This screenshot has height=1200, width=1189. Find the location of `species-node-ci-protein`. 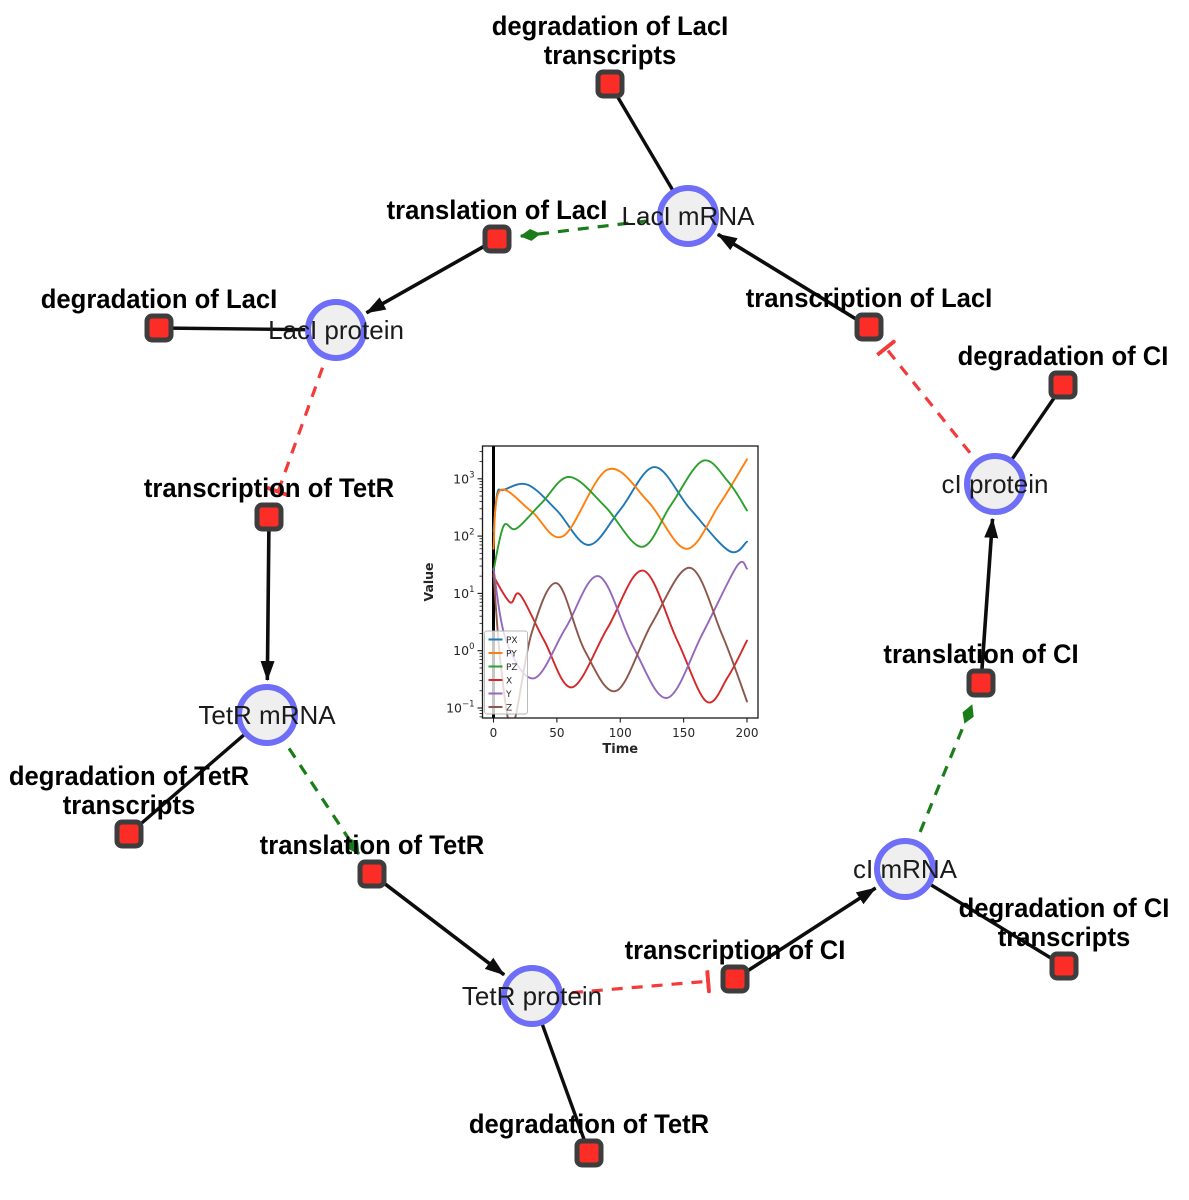

species-node-ci-protein is located at coordinates (995, 484).